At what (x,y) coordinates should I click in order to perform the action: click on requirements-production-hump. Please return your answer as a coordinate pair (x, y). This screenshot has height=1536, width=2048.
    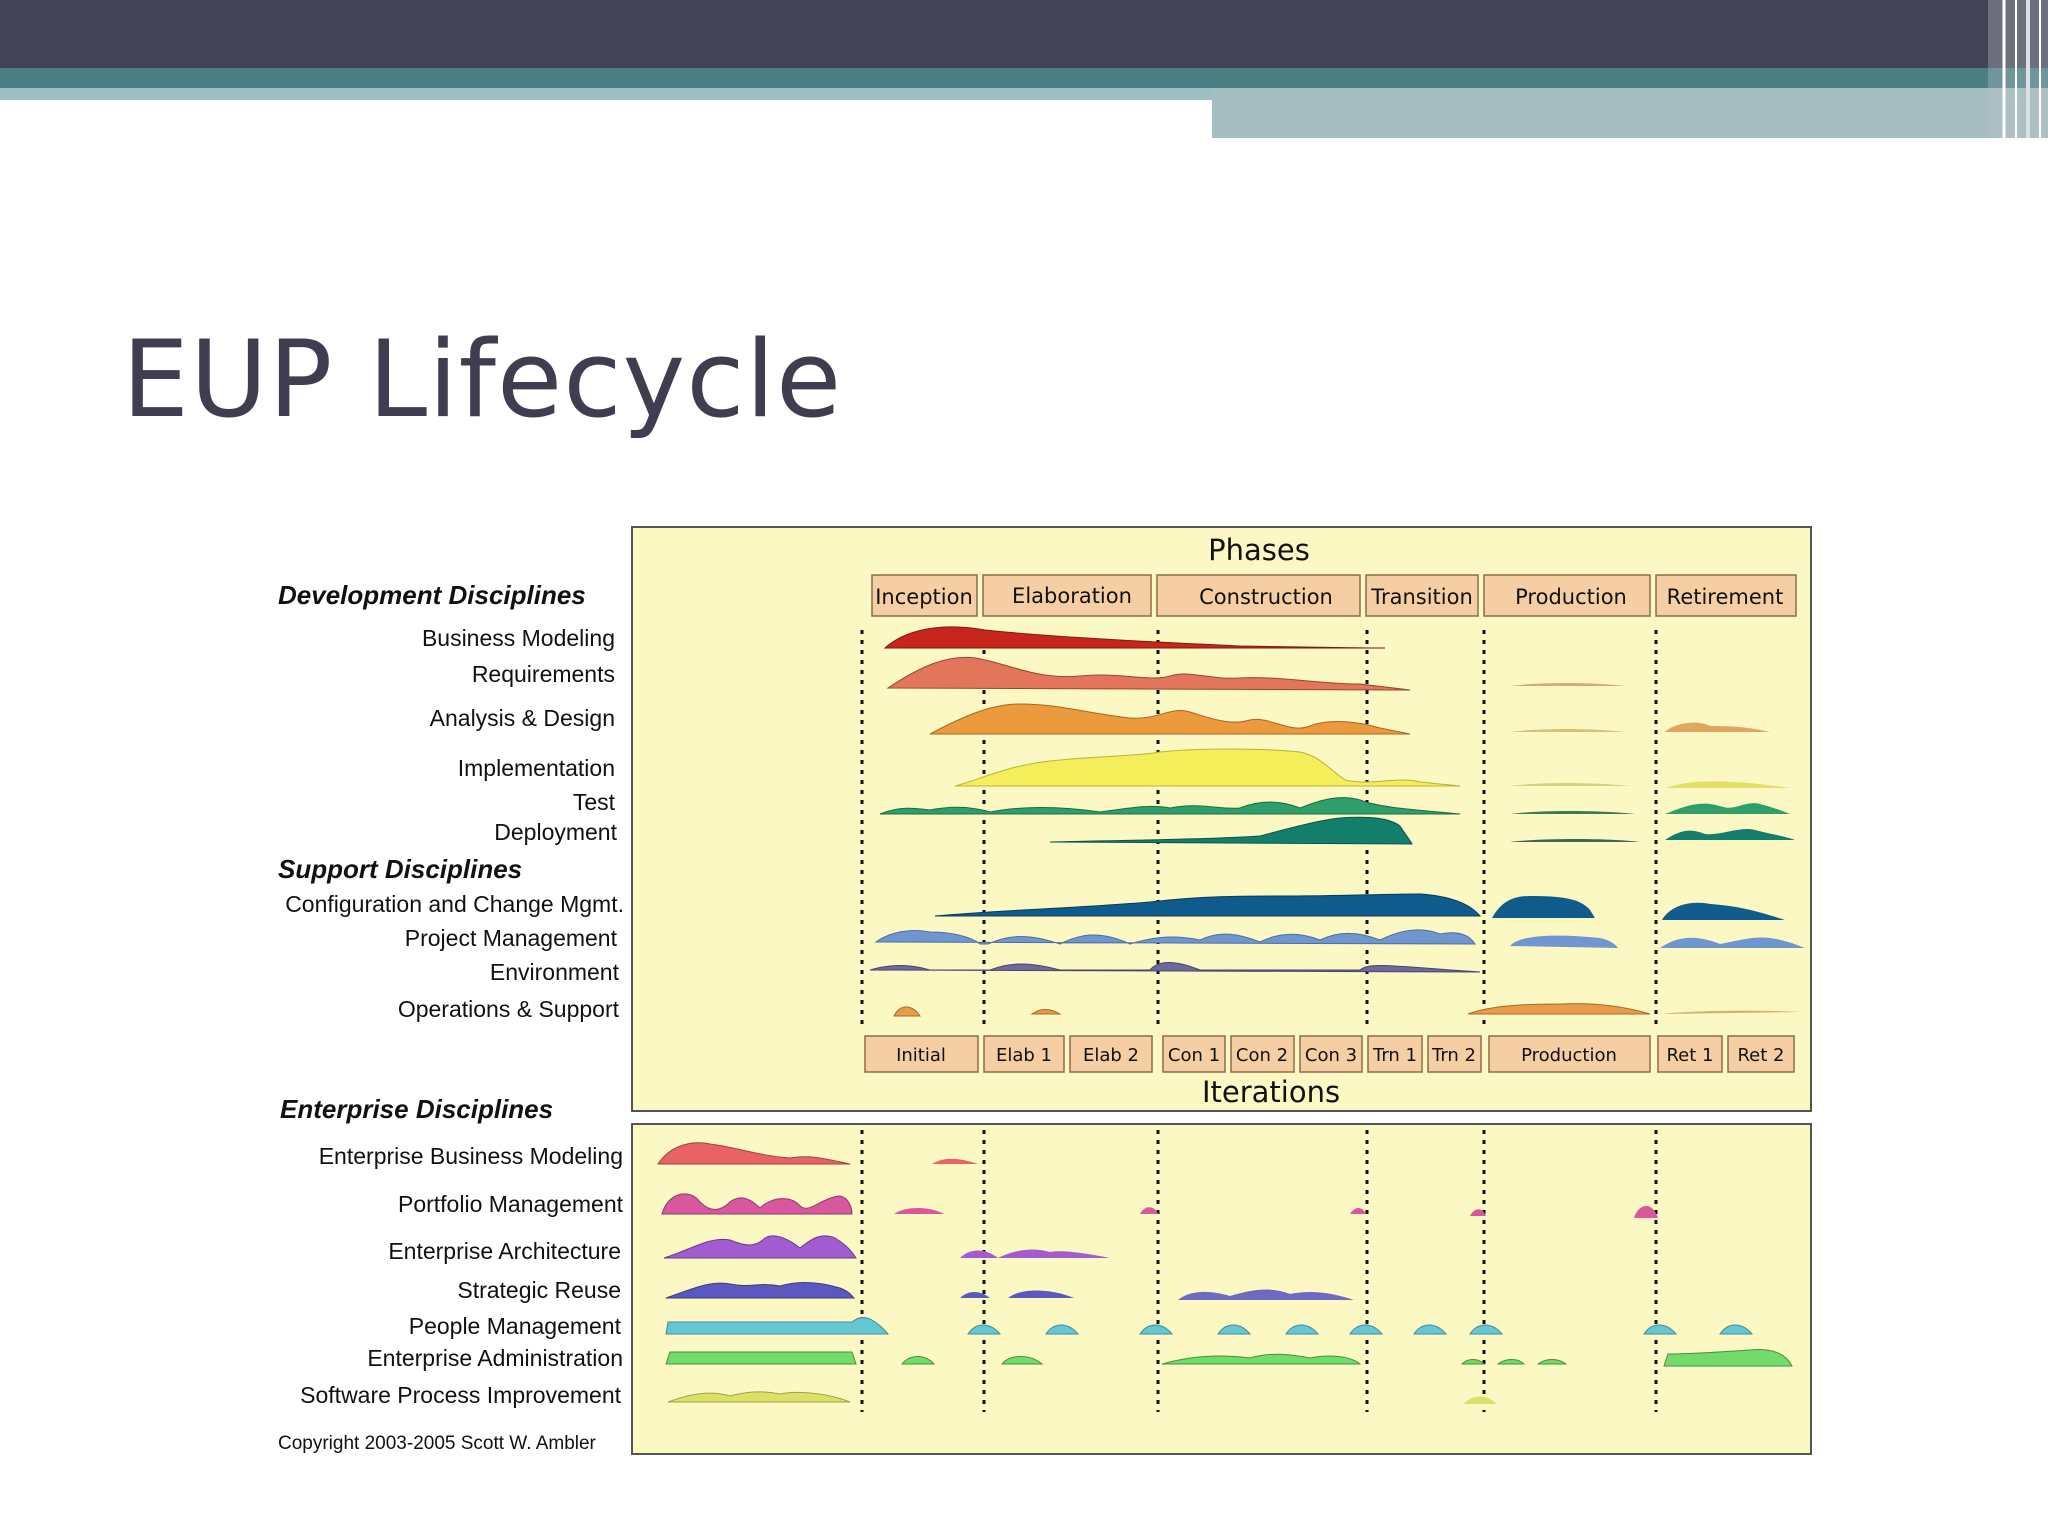
    Looking at the image, I should click on (1567, 684).